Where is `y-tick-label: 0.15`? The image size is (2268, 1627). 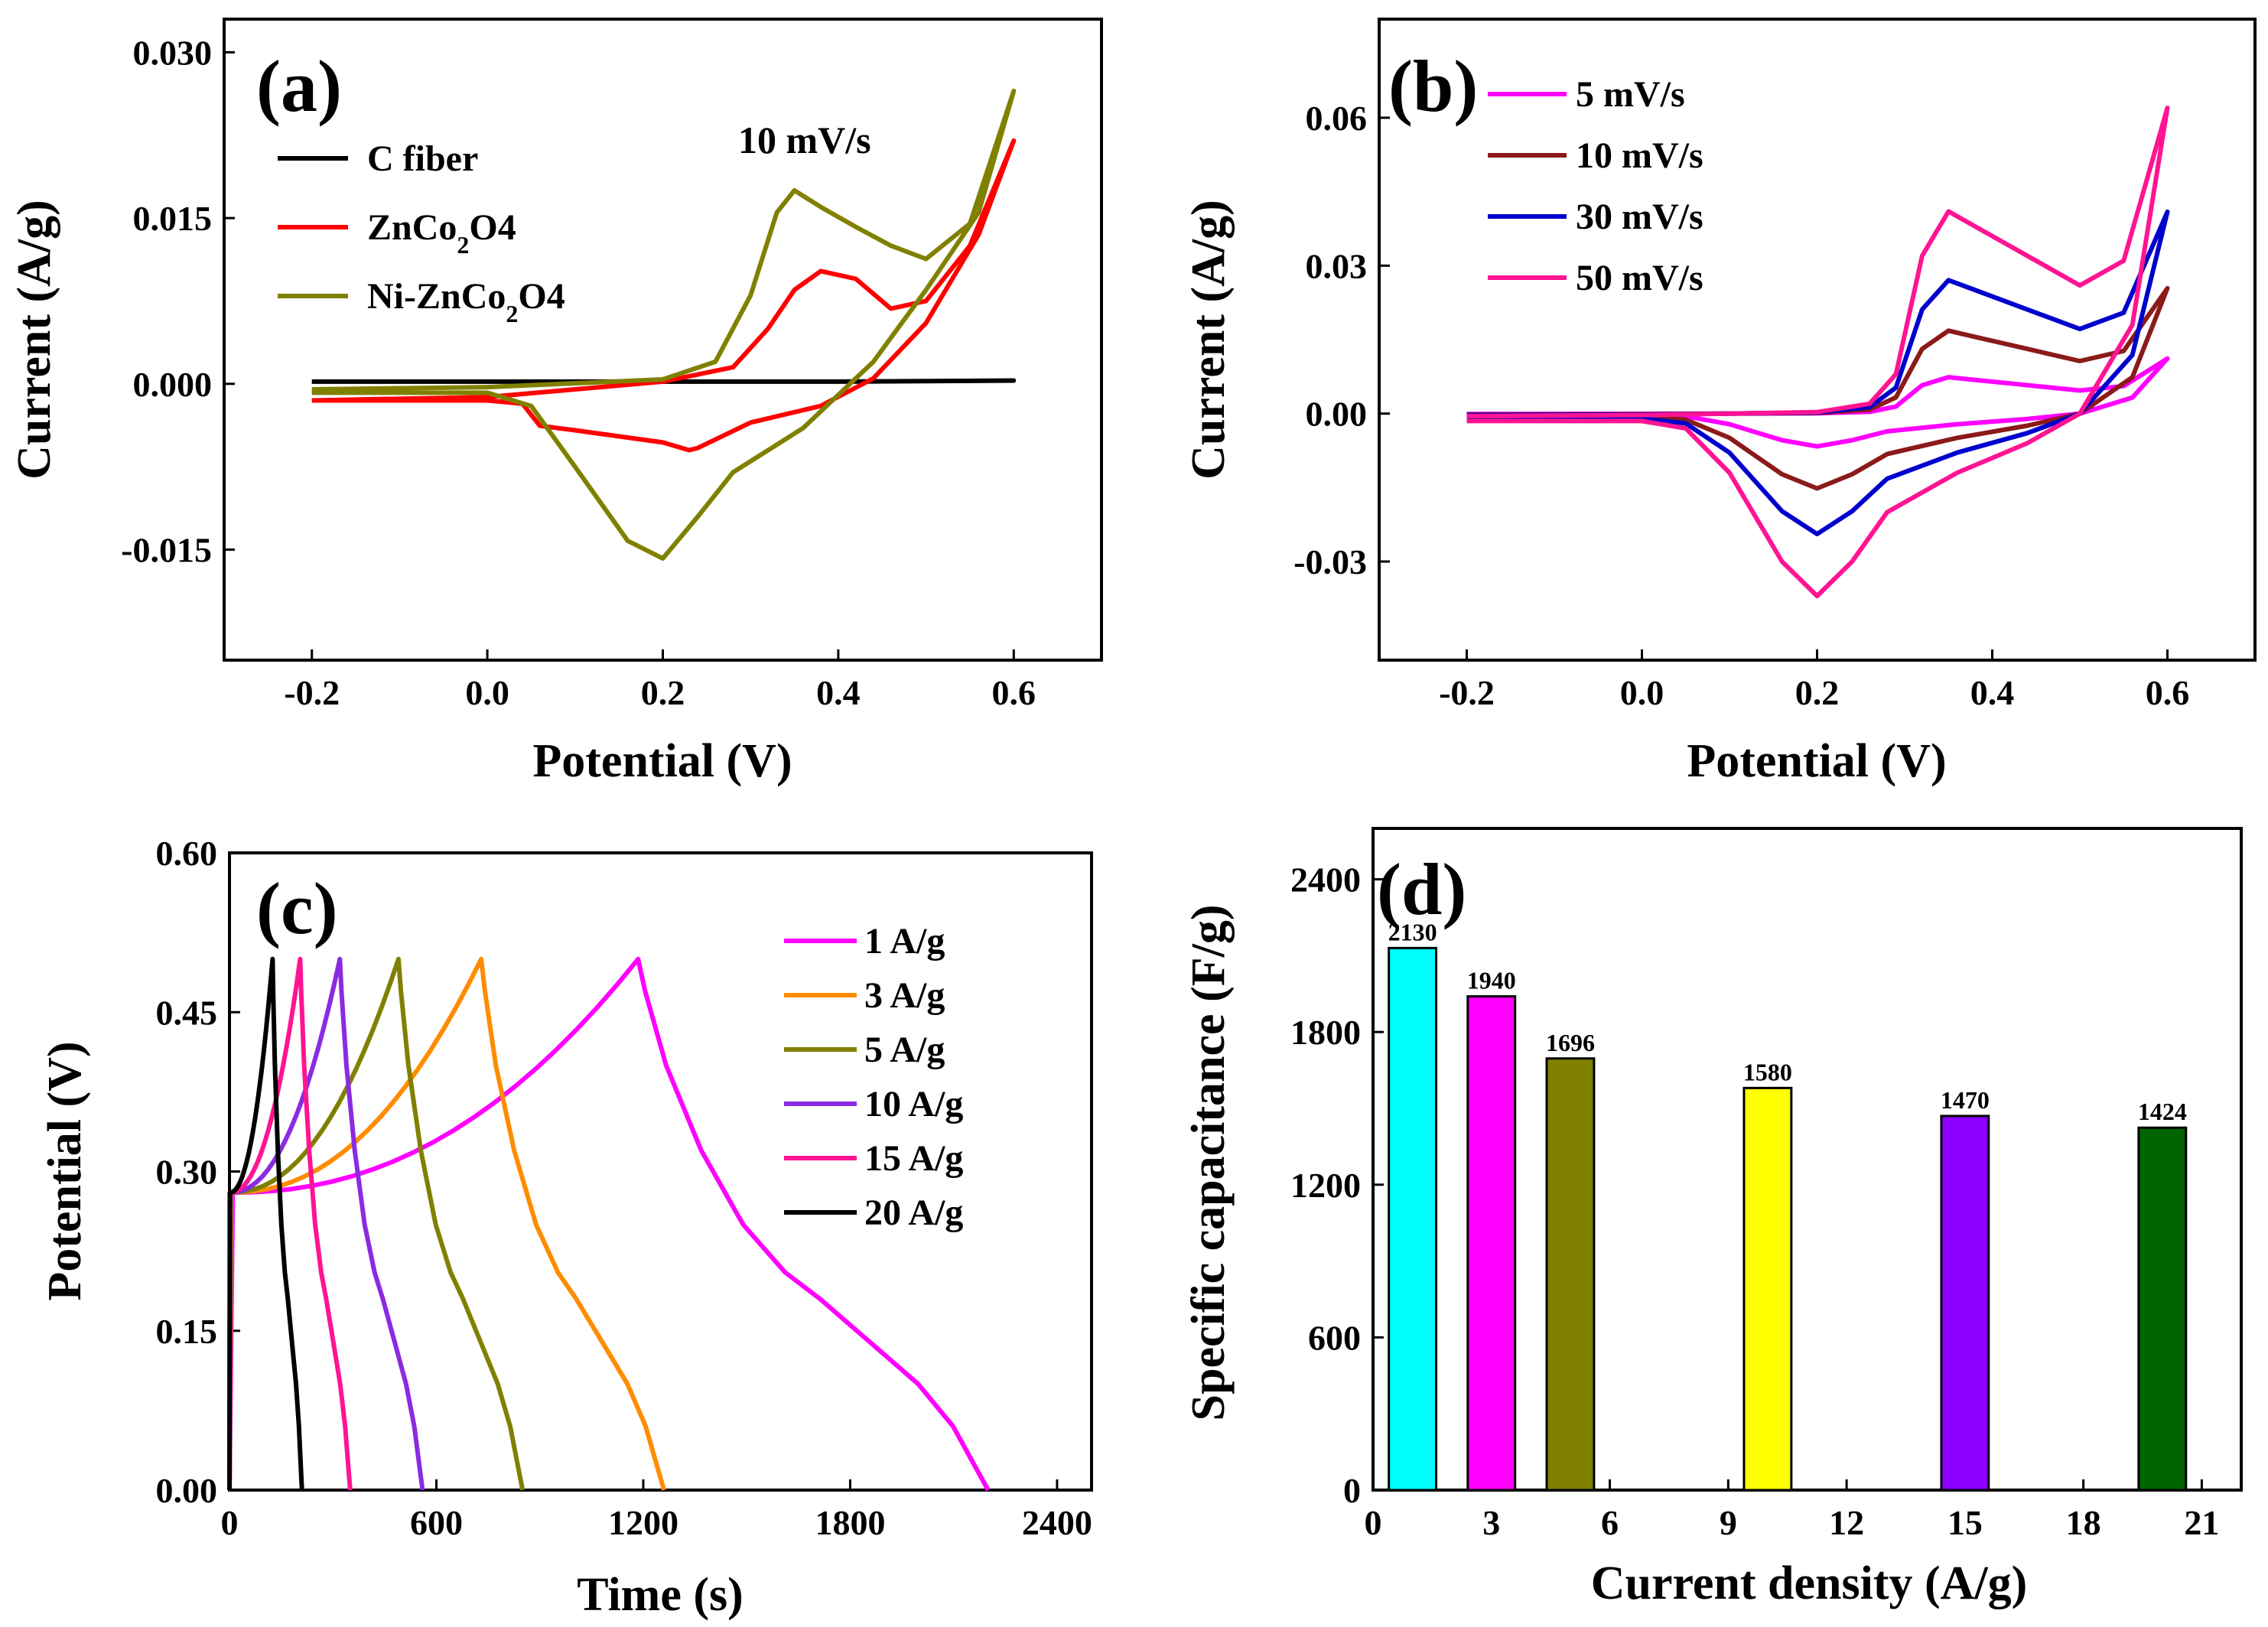
y-tick-label: 0.15 is located at coordinates (187, 1331).